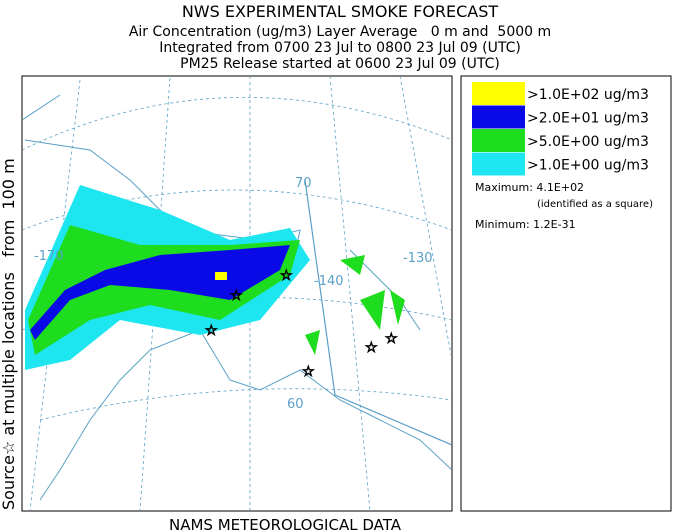 The width and height of the screenshot is (678, 532). What do you see at coordinates (329, 281) in the screenshot?
I see `graticule-label: -140` at bounding box center [329, 281].